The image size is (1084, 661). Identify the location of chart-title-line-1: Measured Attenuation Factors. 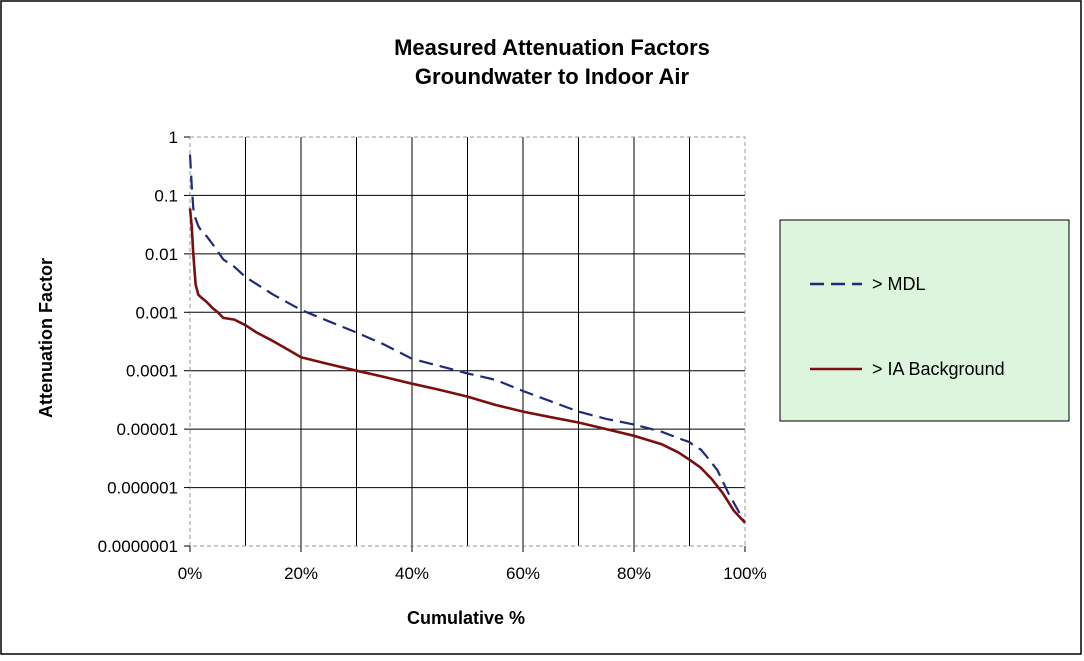
(552, 47).